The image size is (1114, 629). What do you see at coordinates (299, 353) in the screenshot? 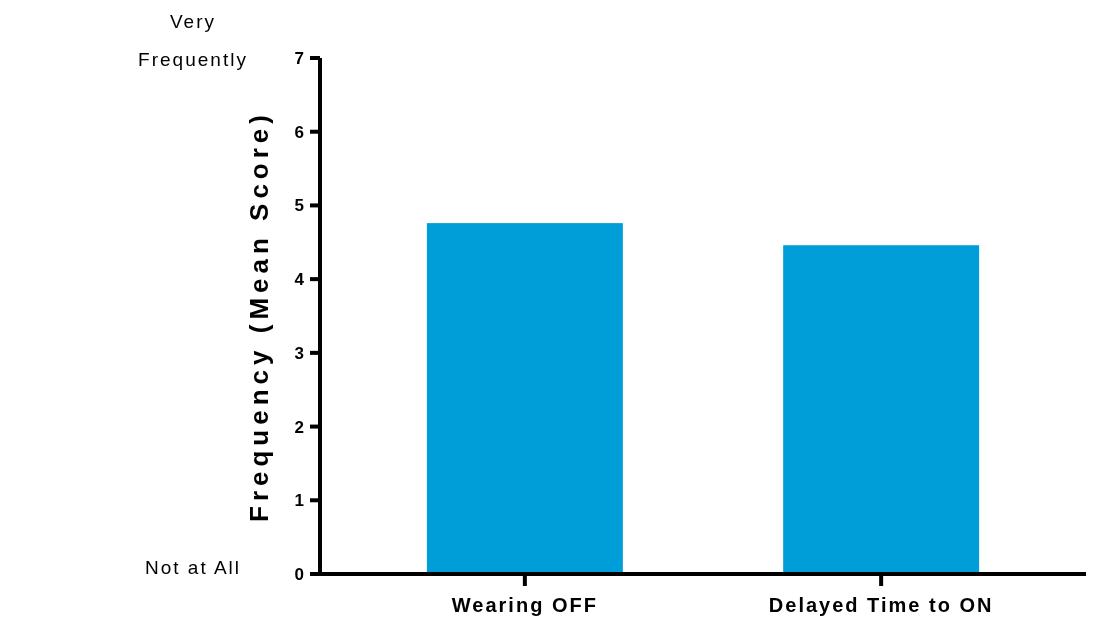
I see `y-tick-label: 3` at bounding box center [299, 353].